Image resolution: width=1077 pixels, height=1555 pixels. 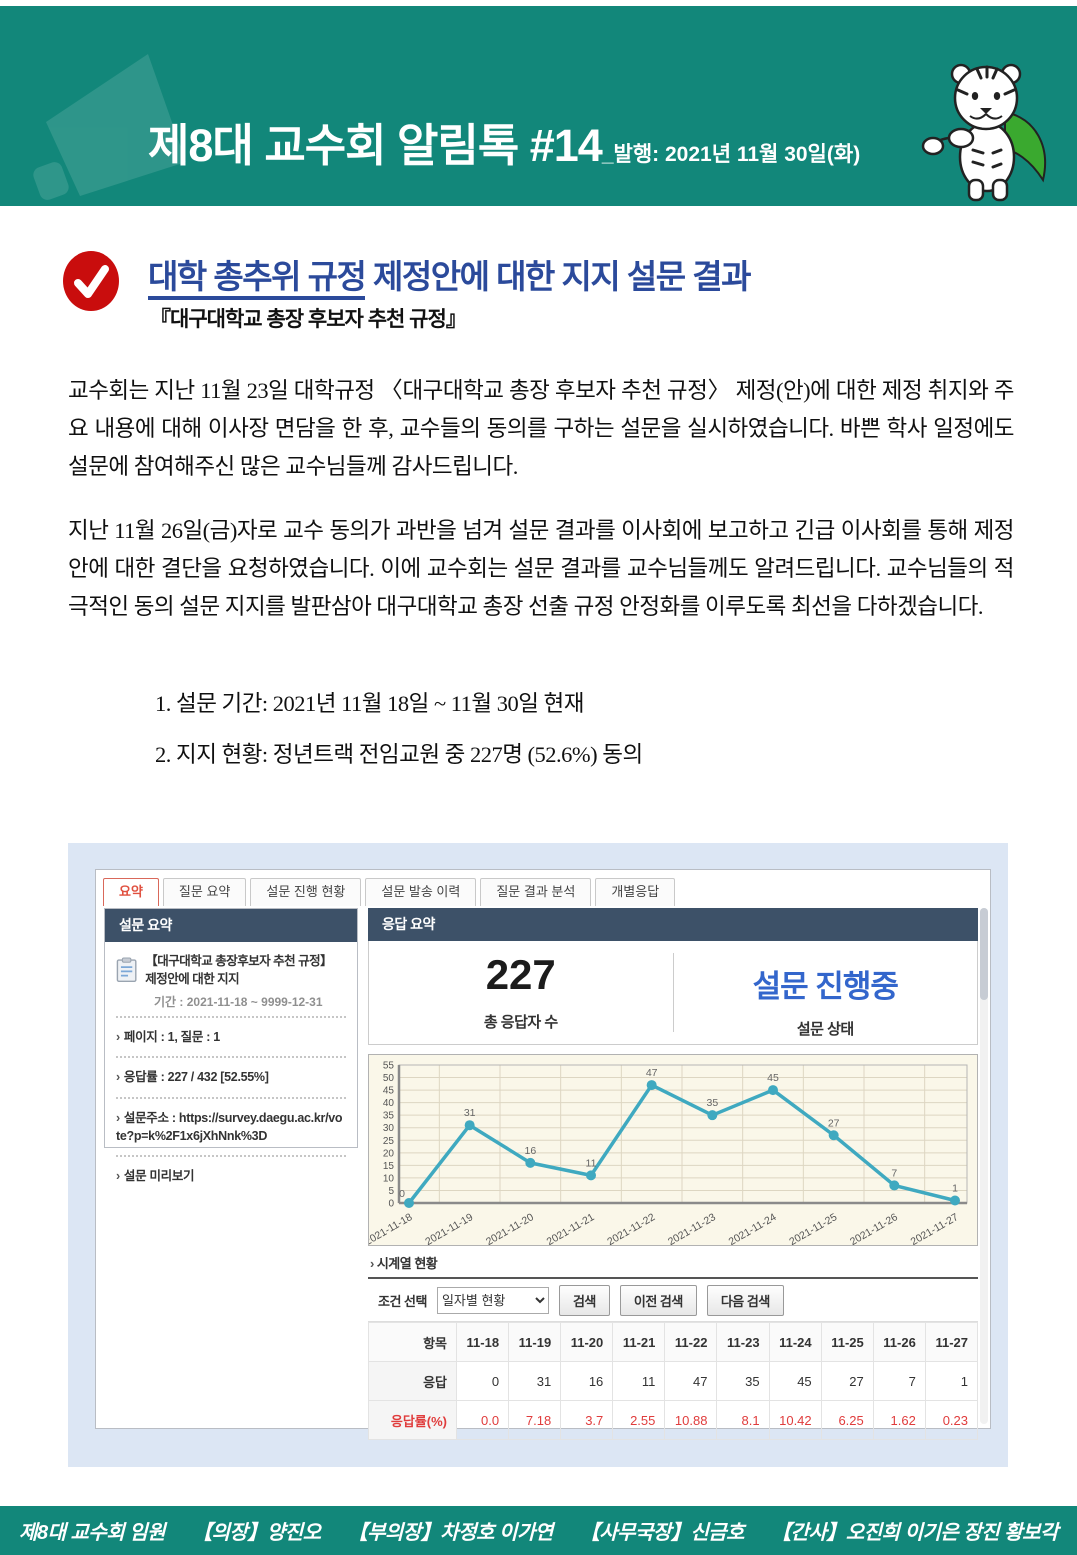 What do you see at coordinates (510, 1228) in the screenshot?
I see `svg-text: 2021-11-20` at bounding box center [510, 1228].